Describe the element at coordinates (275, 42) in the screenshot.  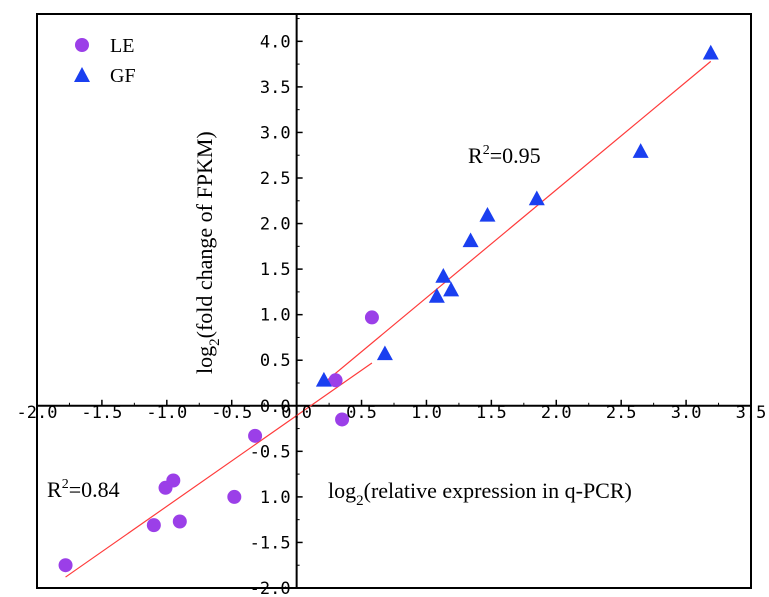
I see `y-tick-label: 4.0` at that location.